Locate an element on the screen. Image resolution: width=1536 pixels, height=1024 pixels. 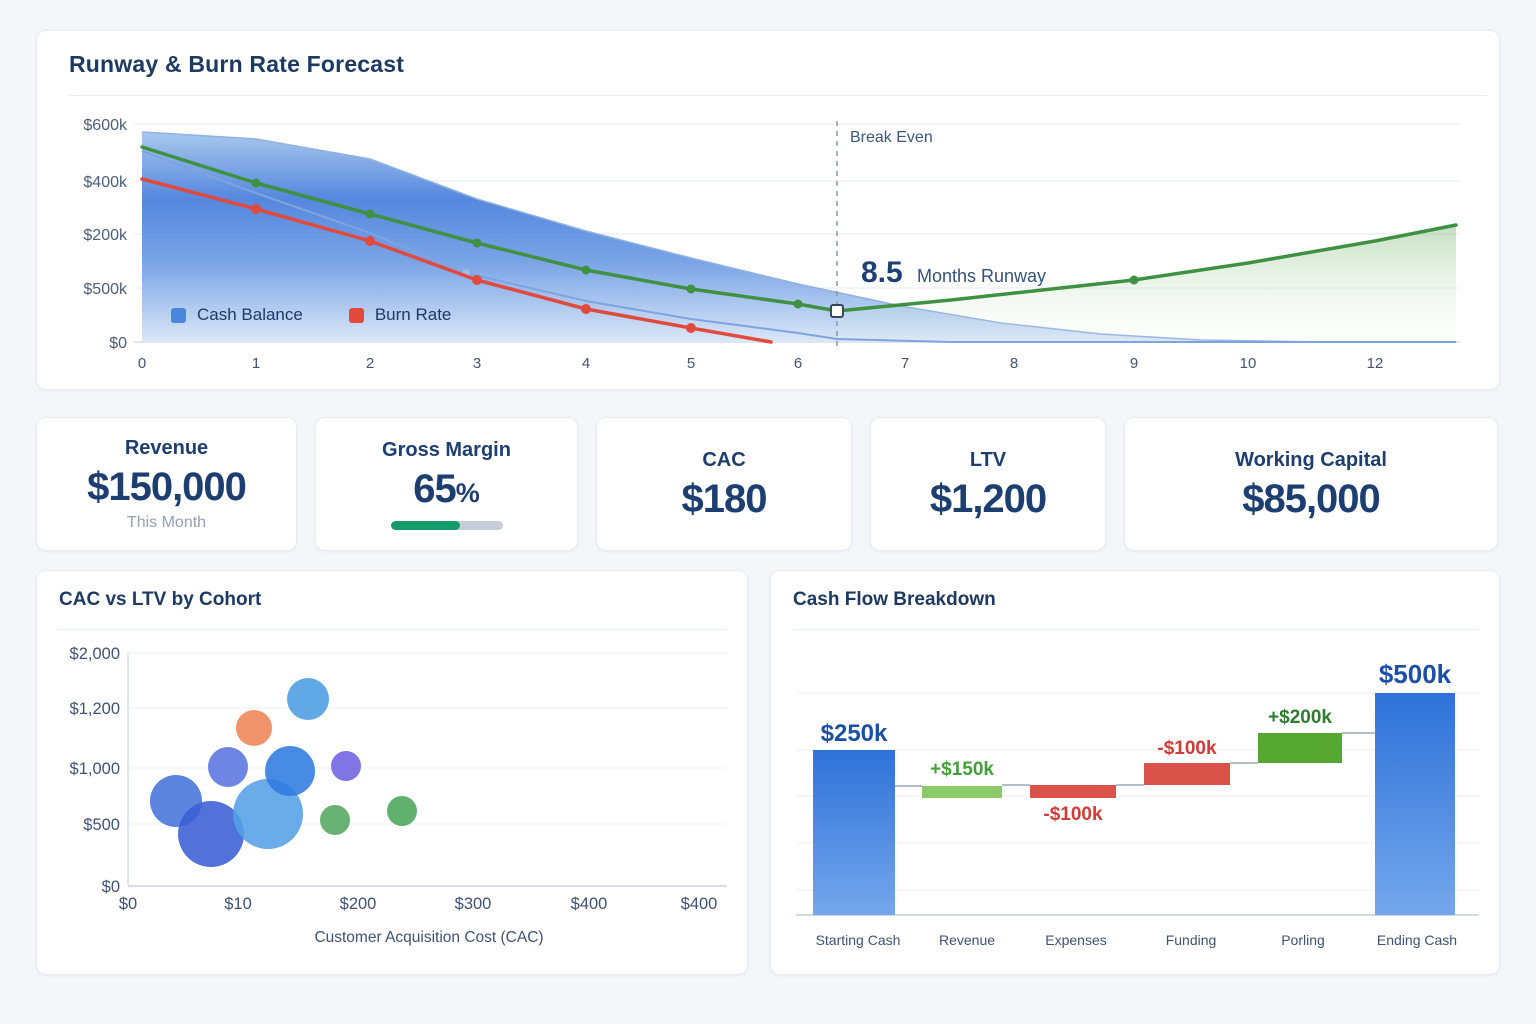
kpi-card-cac: CAC $180 is located at coordinates (724, 484).